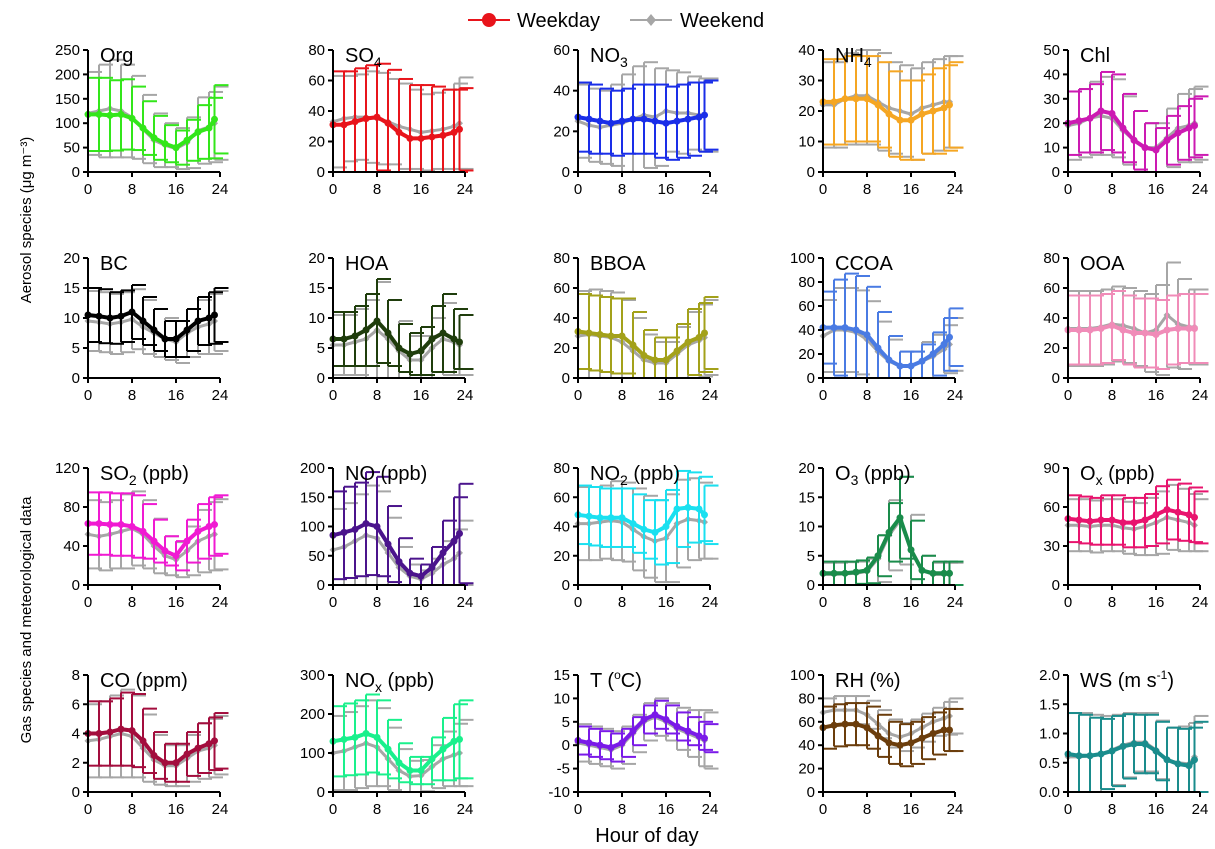 The width and height of the screenshot is (1215, 849). I want to click on panel-title: CO (ppm), so click(144, 681).